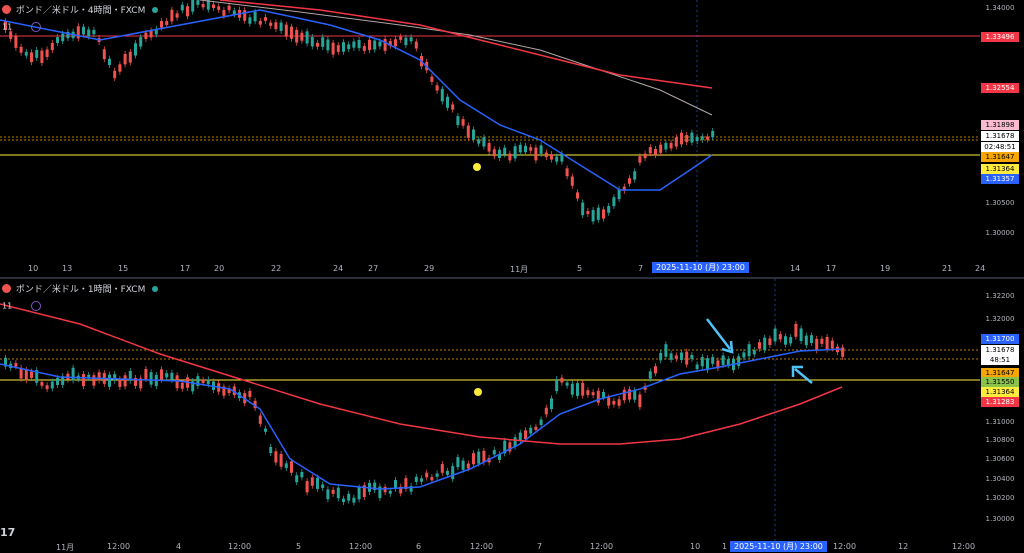  Describe the element at coordinates (1000, 8) in the screenshot. I see `price-tick: 1.34000` at that location.